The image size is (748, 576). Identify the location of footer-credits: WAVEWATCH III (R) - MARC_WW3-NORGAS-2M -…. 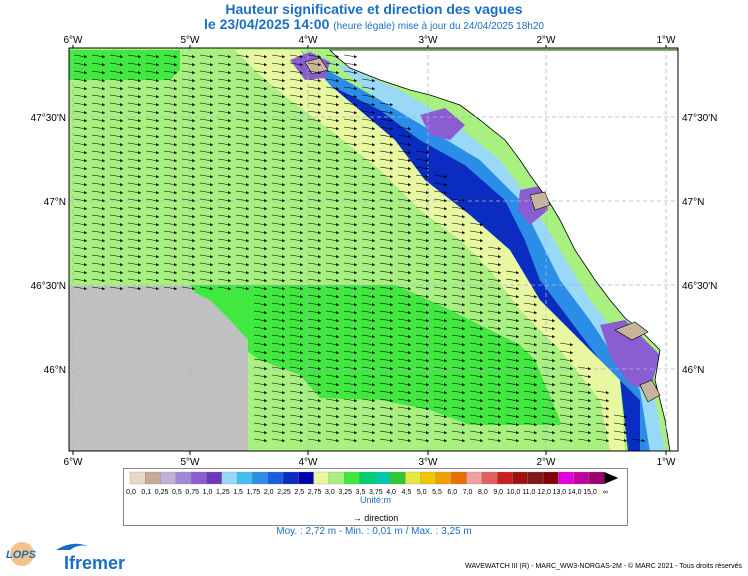
(603, 566).